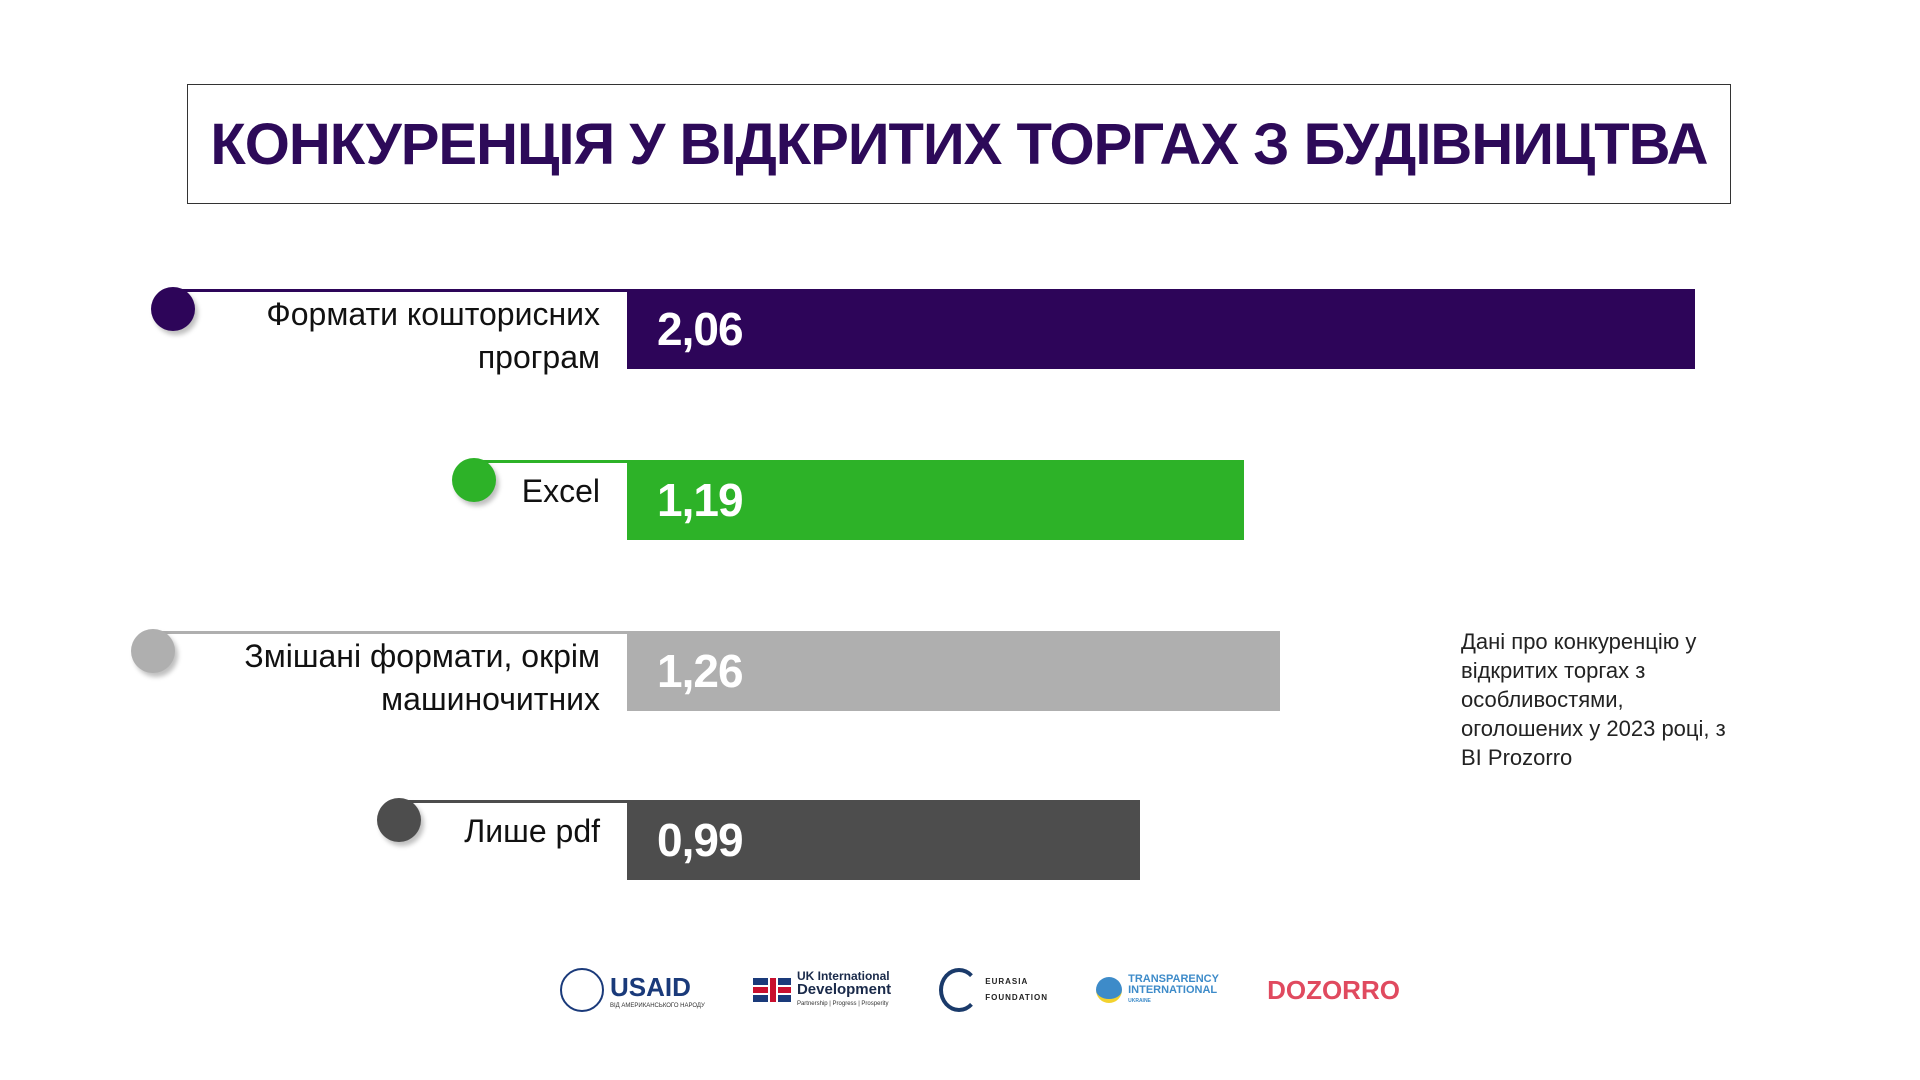 The width and height of the screenshot is (1920, 1080). What do you see at coordinates (490, 699) in the screenshot?
I see `bar-label-line: машиночитних` at bounding box center [490, 699].